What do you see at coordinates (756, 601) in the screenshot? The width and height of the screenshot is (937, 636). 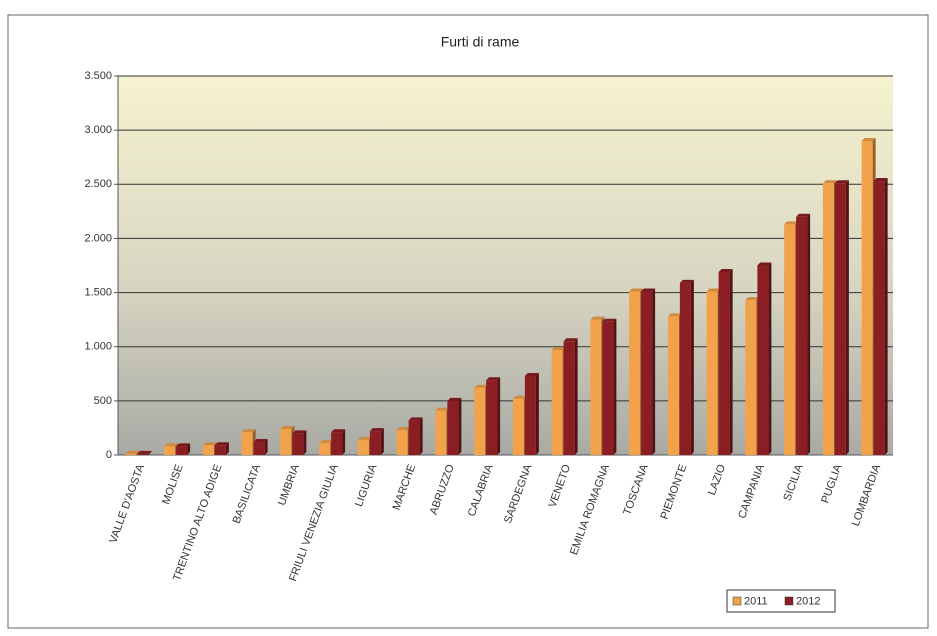 I see `legend-label: 2011` at bounding box center [756, 601].